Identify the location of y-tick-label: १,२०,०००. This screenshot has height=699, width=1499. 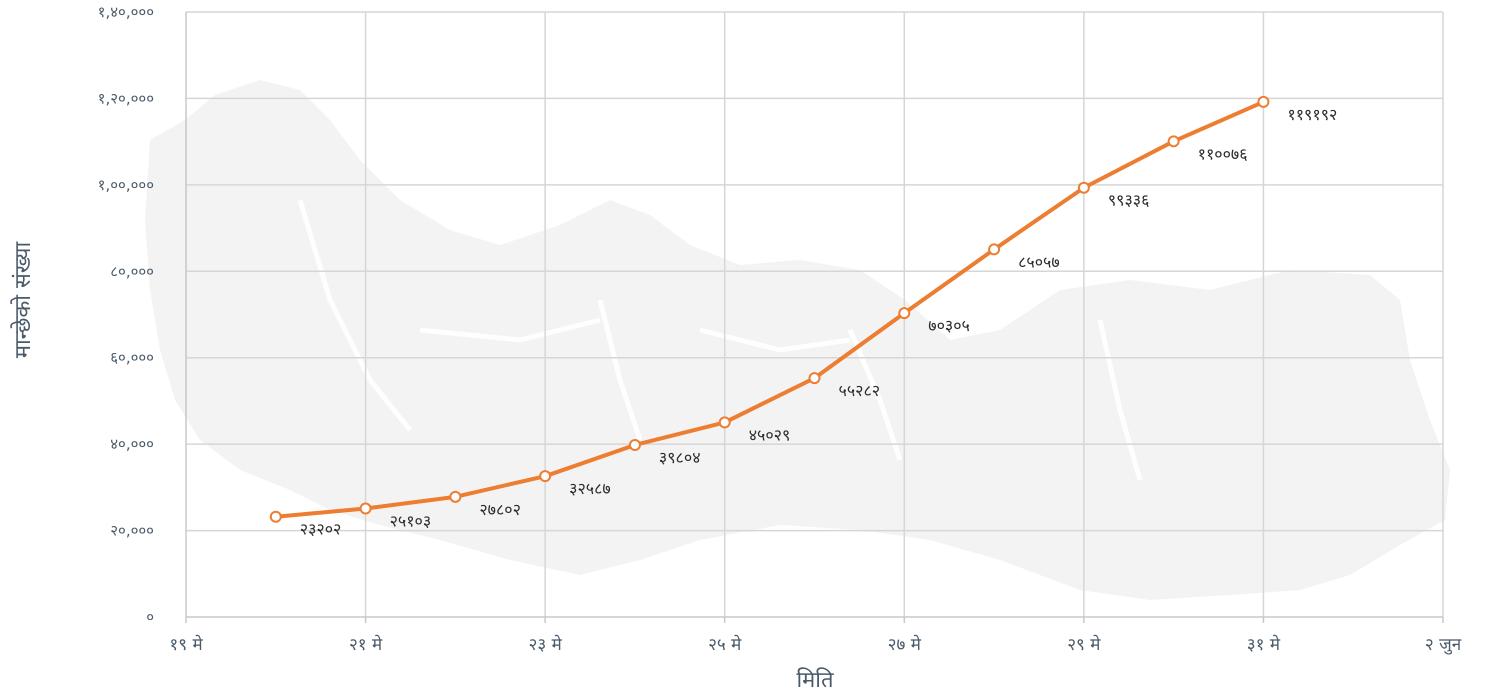
(126, 98).